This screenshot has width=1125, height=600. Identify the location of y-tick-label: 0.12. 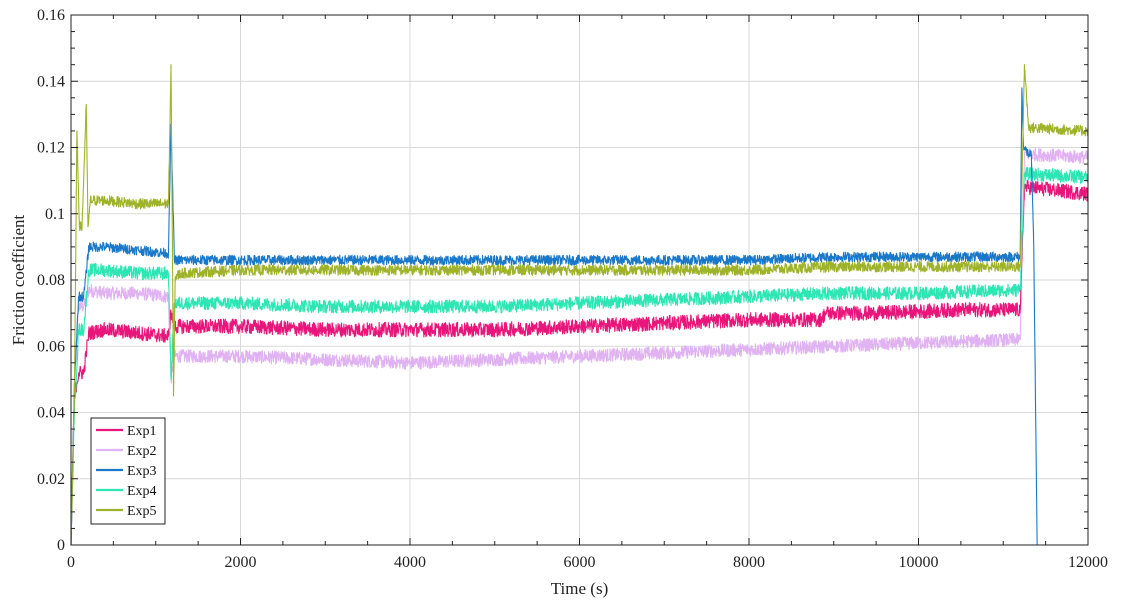
(51, 148).